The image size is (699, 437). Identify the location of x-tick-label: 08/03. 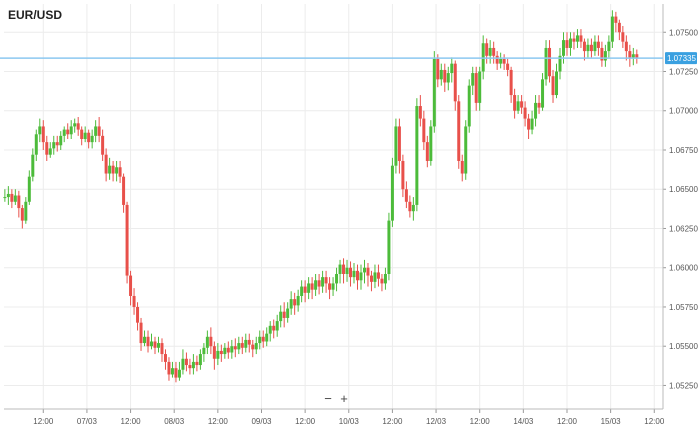
(174, 421).